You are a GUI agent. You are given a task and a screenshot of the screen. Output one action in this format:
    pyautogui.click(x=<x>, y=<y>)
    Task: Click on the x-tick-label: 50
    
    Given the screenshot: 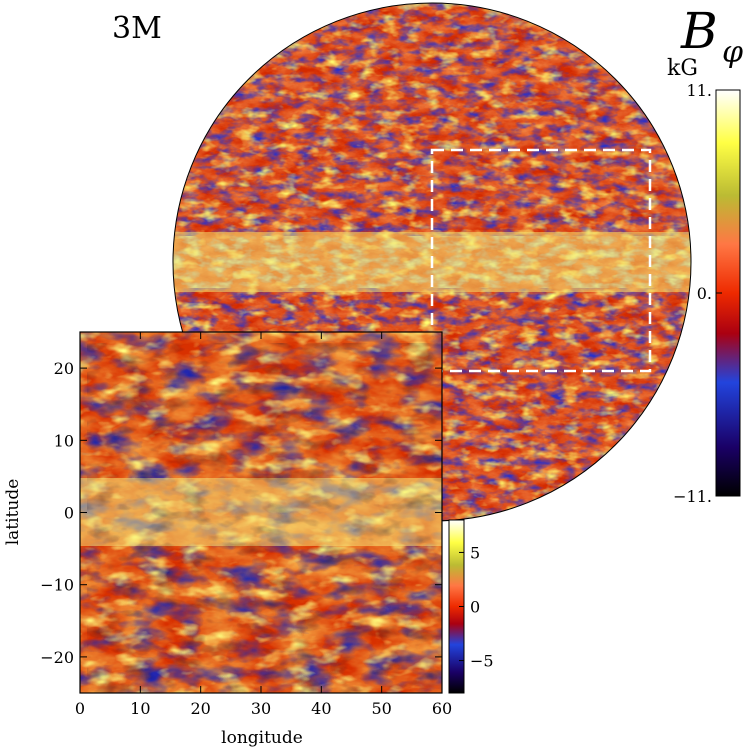 What is the action you would take?
    pyautogui.click(x=381, y=708)
    